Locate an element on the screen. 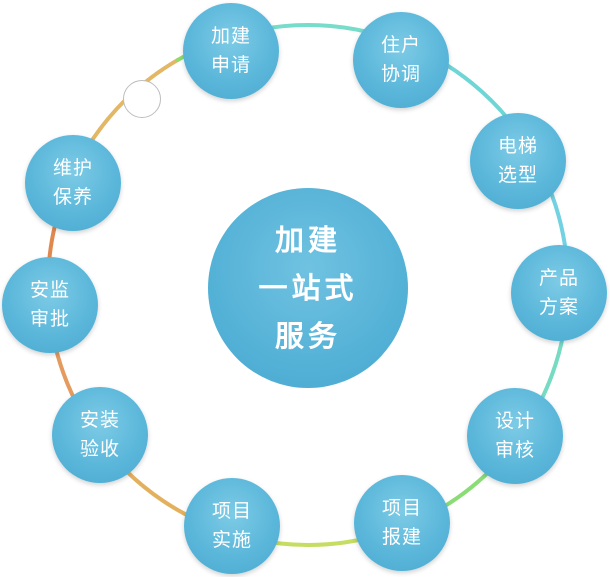 The width and height of the screenshot is (610, 577). step-node-project-implementation: 项目 实施 is located at coordinates (232, 526).